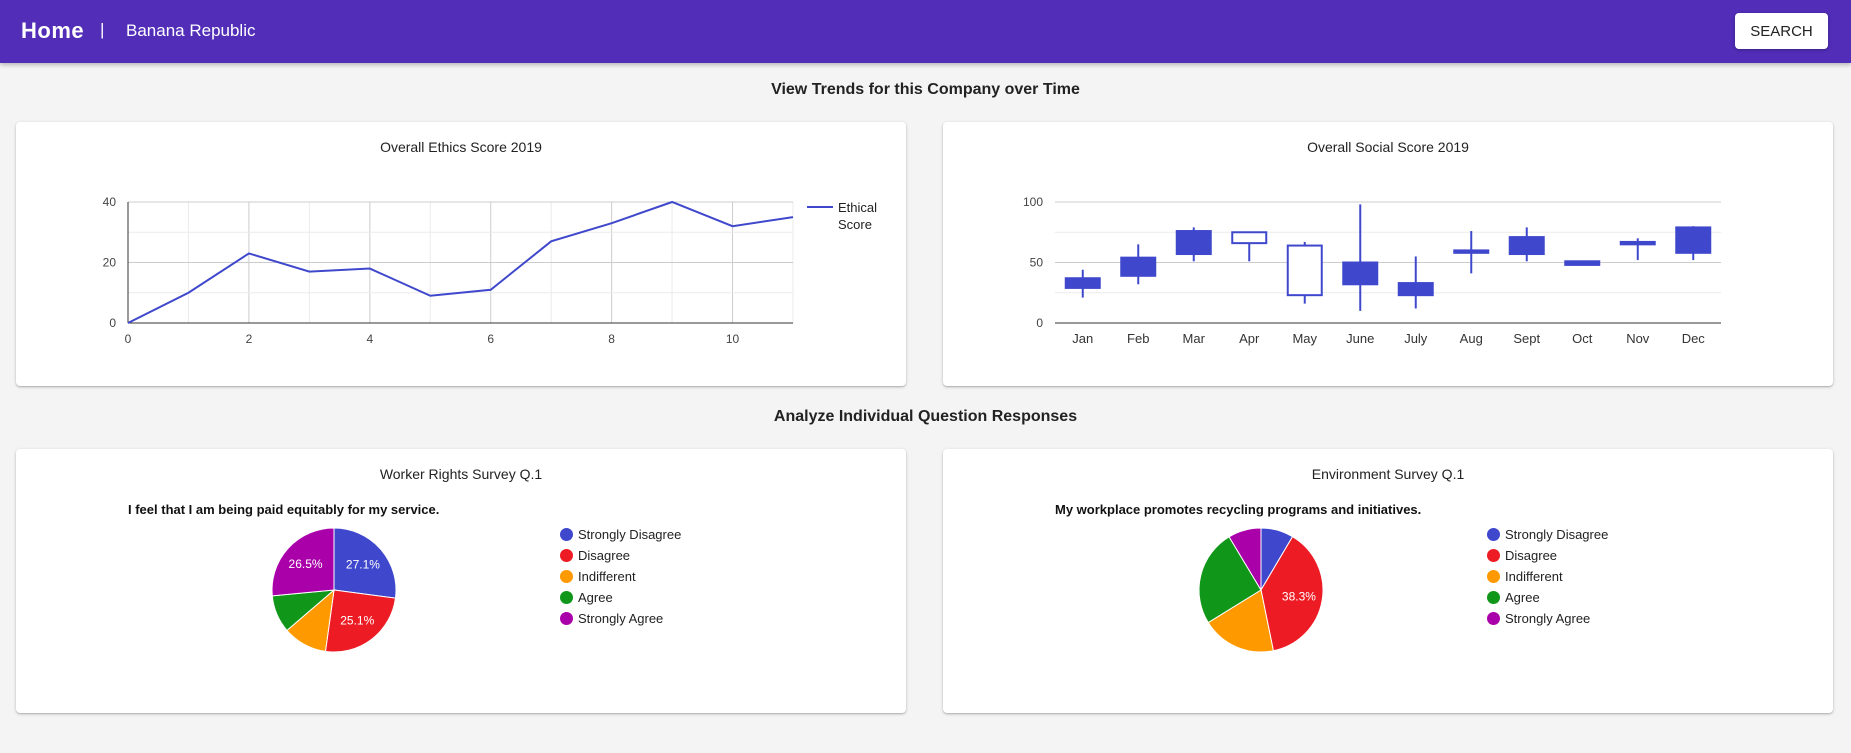 The width and height of the screenshot is (1851, 753). I want to click on x-tick-label: June, so click(1360, 338).